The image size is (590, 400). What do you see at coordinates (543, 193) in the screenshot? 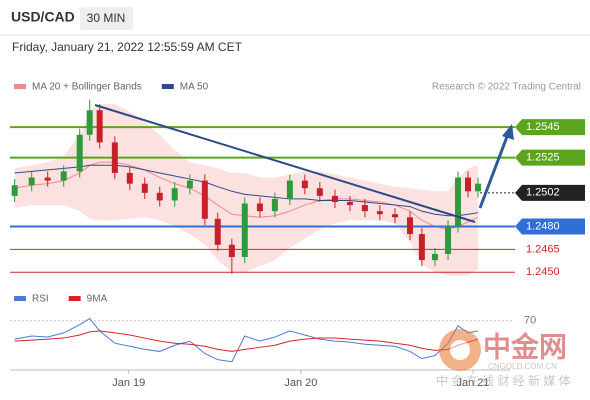
I see `level-label: 1.2502` at bounding box center [543, 193].